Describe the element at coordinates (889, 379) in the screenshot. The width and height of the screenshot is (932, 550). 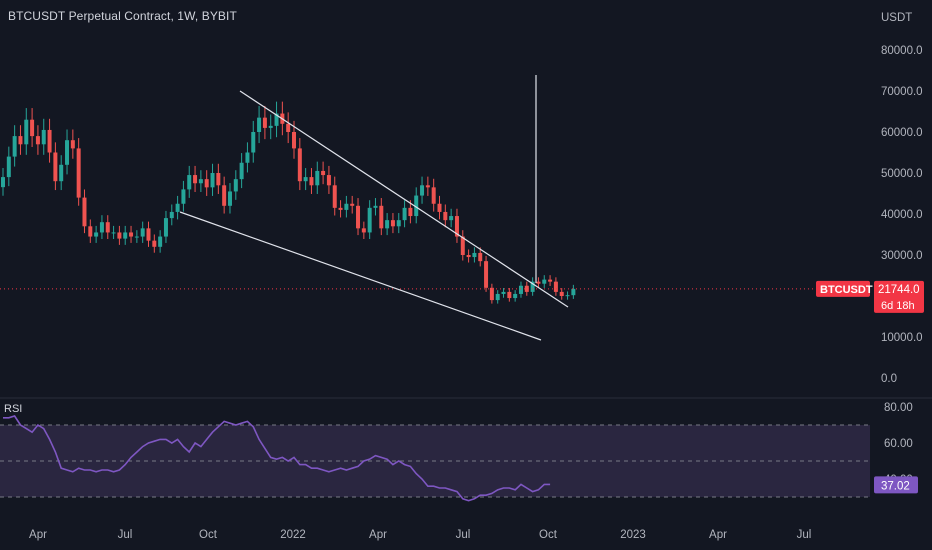
I see `price-tick-label: 0.0` at that location.